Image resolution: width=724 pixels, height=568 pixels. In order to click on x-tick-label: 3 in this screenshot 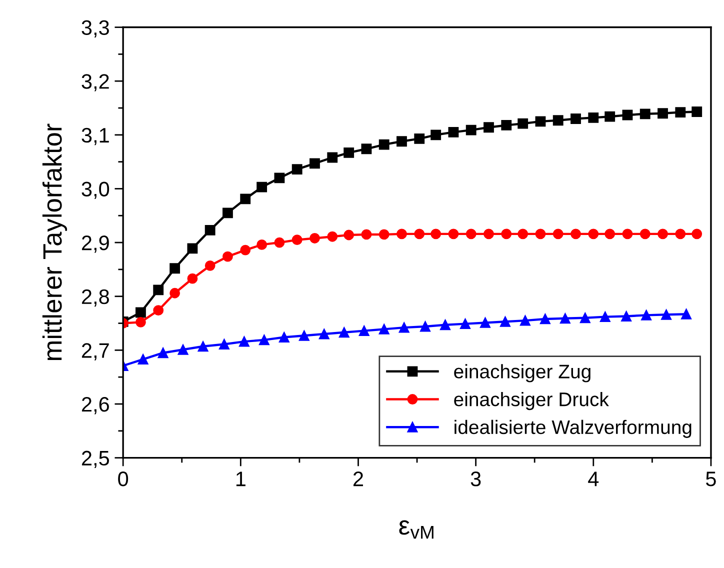, I will do `click(475, 479)`.